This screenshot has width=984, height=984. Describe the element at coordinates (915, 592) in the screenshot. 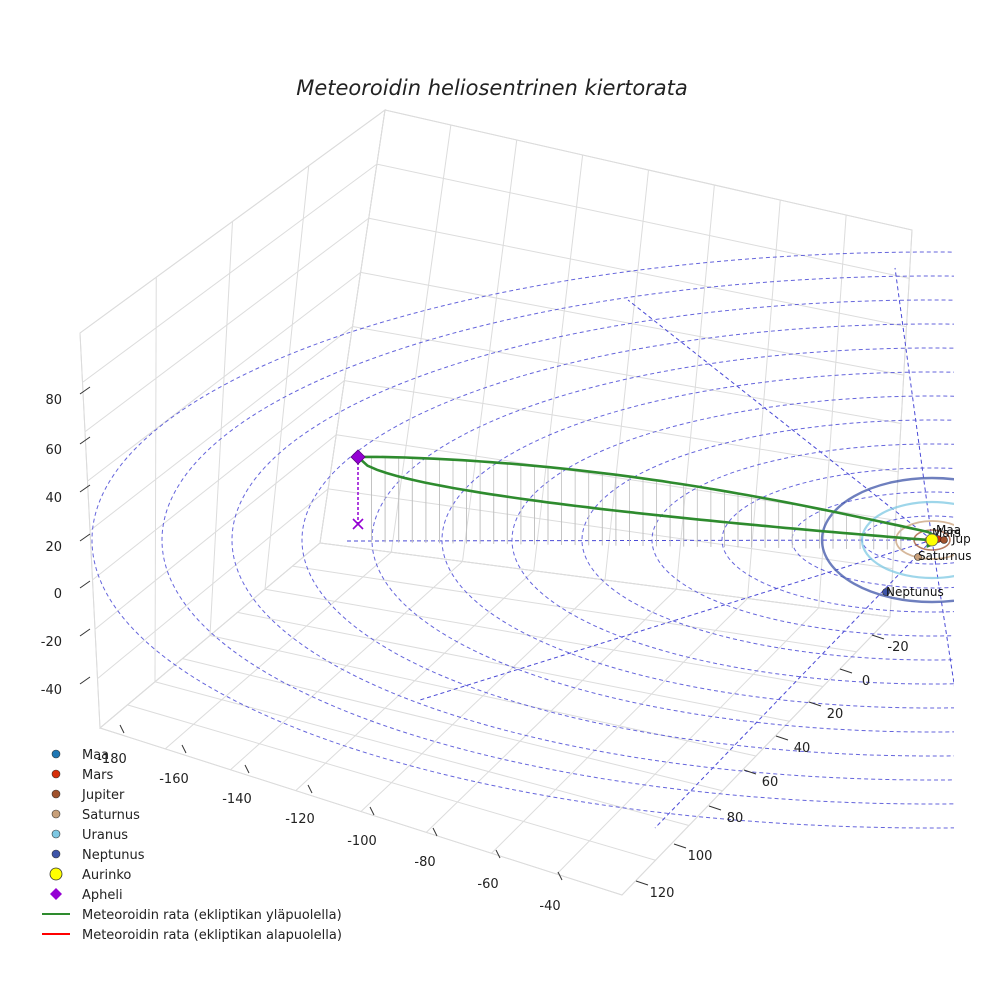

I see `planet-label: Neptunus` at that location.